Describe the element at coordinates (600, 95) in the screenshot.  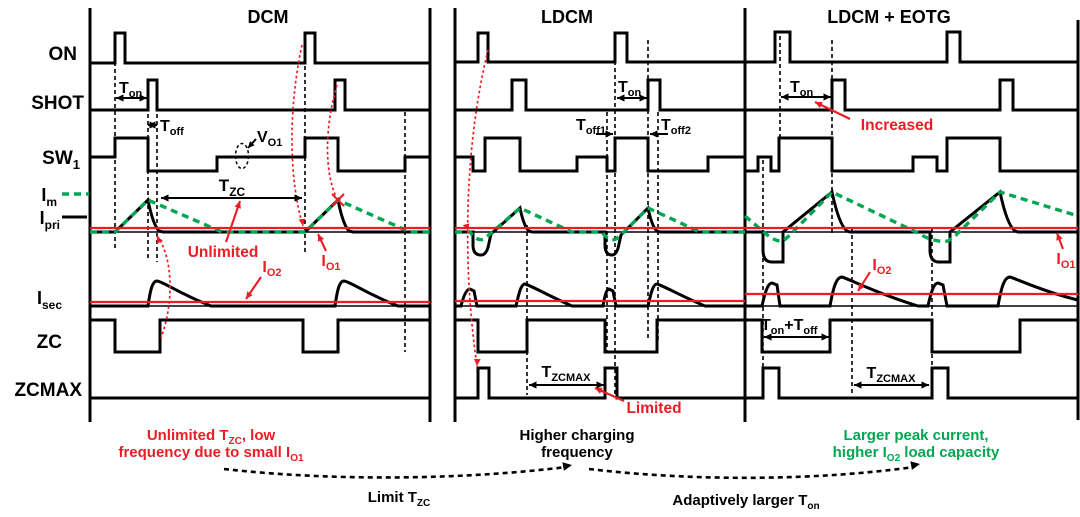
I see `waveform-shot-ldcm` at that location.